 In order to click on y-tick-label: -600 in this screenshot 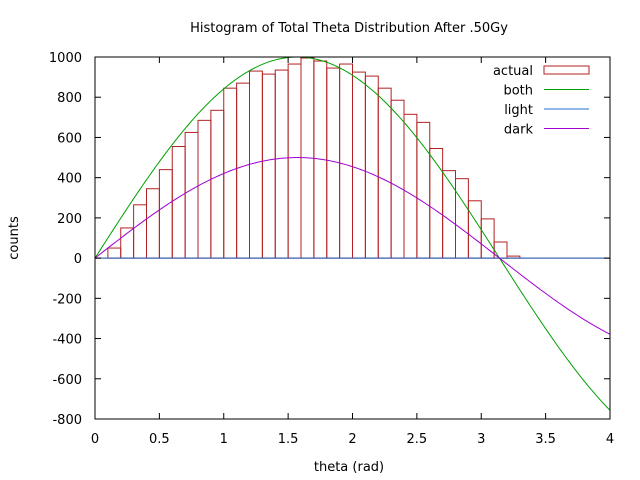, I will do `click(67, 380)`.